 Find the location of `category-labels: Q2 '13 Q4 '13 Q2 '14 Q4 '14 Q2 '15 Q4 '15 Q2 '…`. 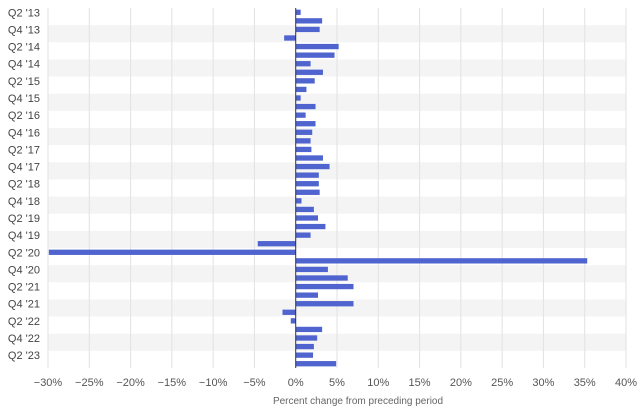

category-labels: Q2 '13 Q4 '13 Q2 '14 Q4 '14 Q2 '15 Q4 '15 Q2 '… is located at coordinates (24, 184).